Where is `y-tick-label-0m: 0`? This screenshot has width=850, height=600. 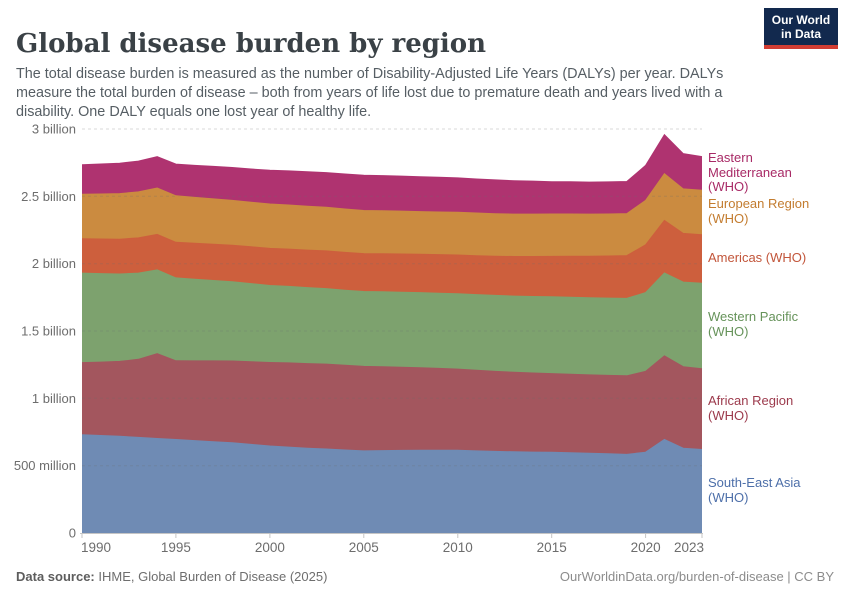 y-tick-label-0m: 0 is located at coordinates (72, 533).